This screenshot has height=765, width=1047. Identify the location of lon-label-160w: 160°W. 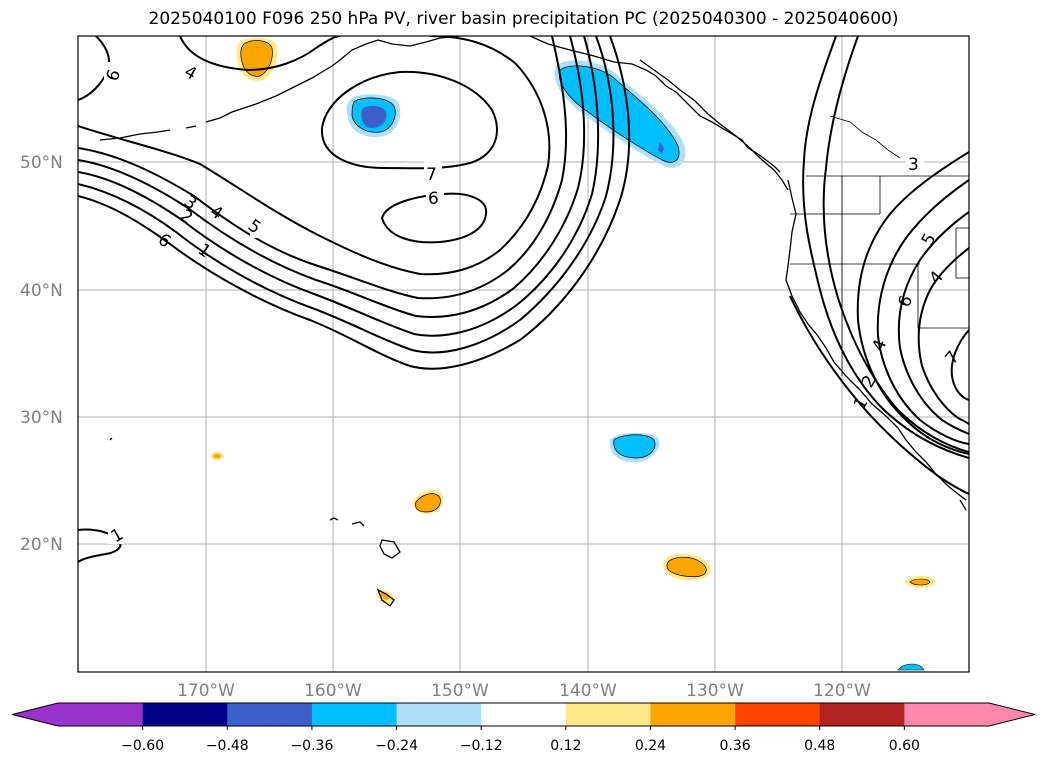
(333, 691).